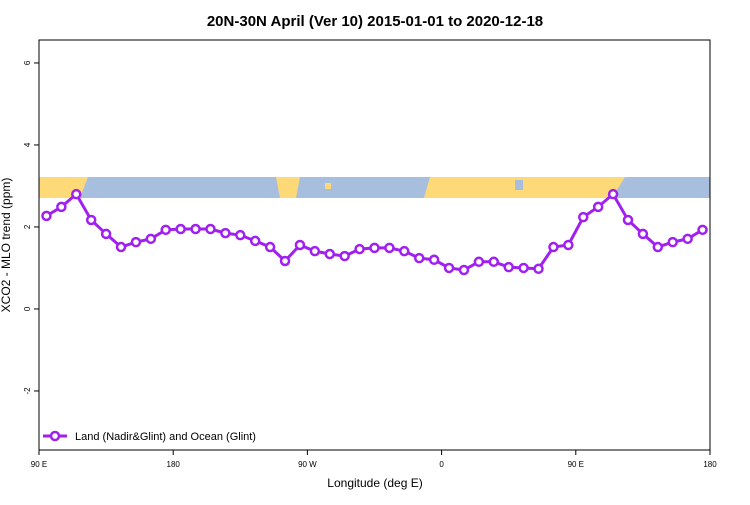 Image resolution: width=750 pixels, height=505 pixels. What do you see at coordinates (6, 245) in the screenshot?
I see `y-axis-label: XCO2 - MLO trend (ppm)` at bounding box center [6, 245].